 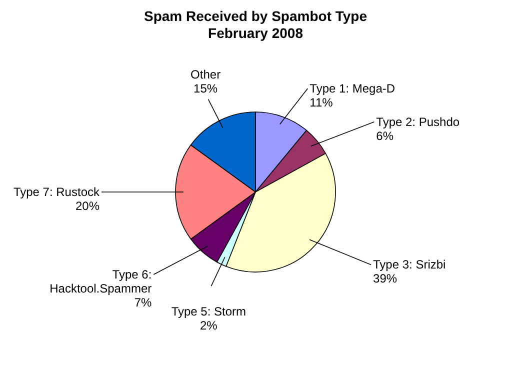 I want to click on chart-title: Spam Received by Spambot Type, so click(x=256, y=16).